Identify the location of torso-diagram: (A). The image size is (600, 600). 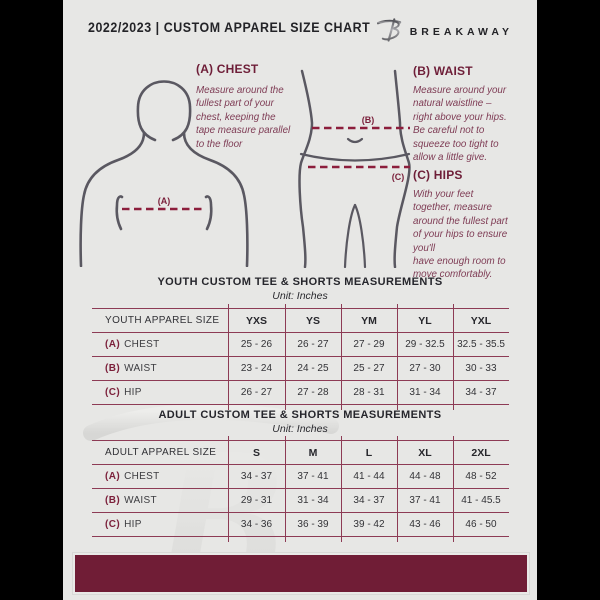
(164, 173).